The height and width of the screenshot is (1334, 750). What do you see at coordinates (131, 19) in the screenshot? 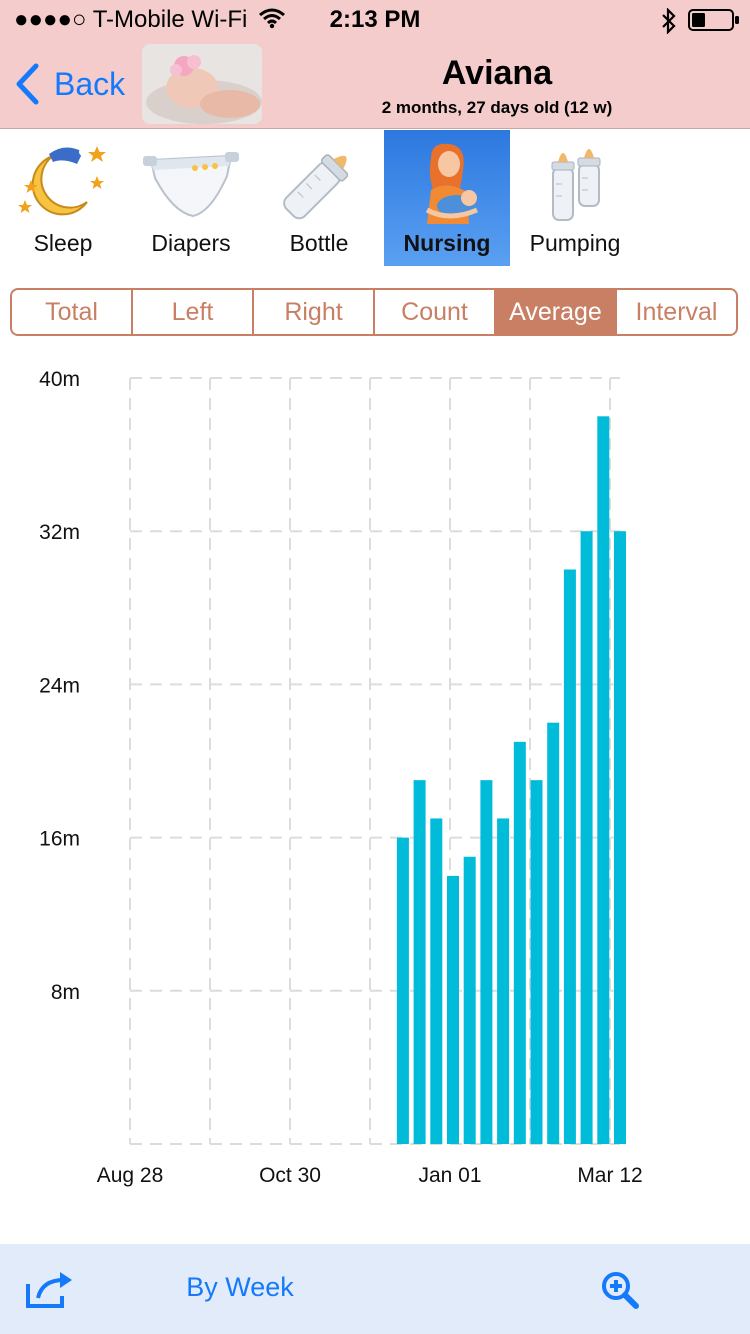
I see `carrier-label: ●●●●○ T-Mobile Wi-Fi` at bounding box center [131, 19].